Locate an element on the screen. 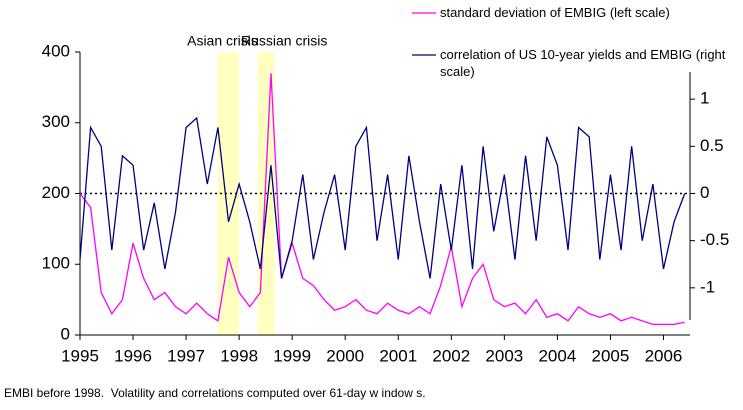 The height and width of the screenshot is (410, 743). x-tick-label: 2004 is located at coordinates (557, 355).